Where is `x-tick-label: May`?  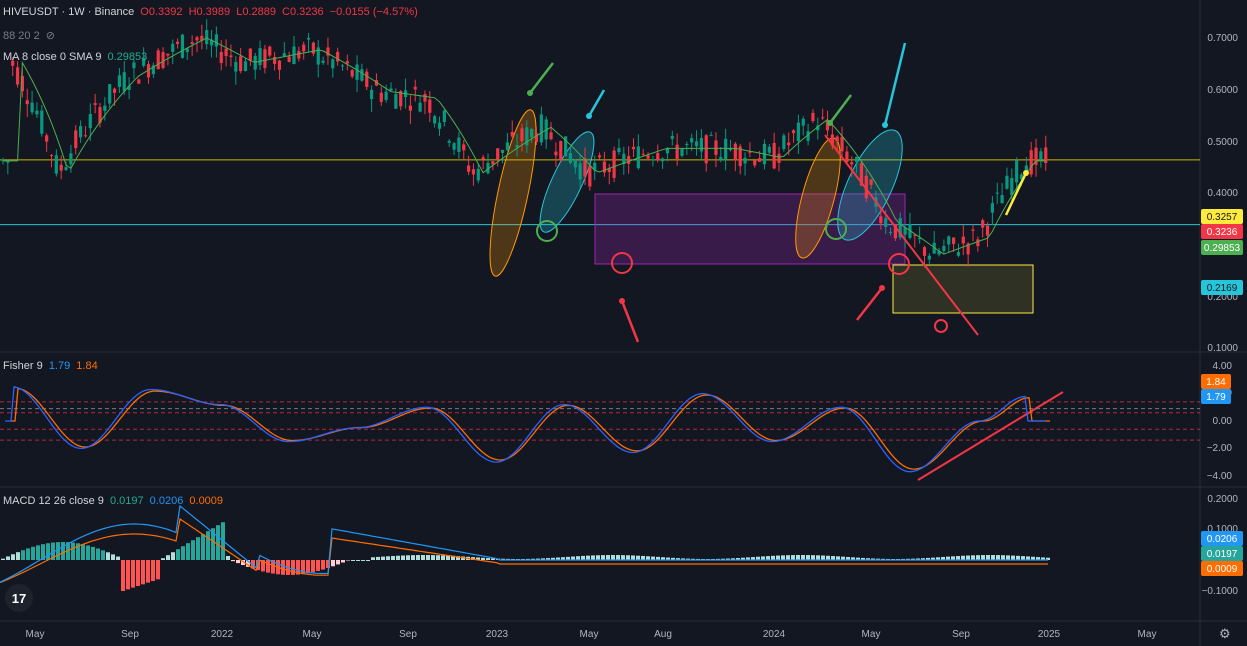 x-tick-label: May is located at coordinates (871, 634).